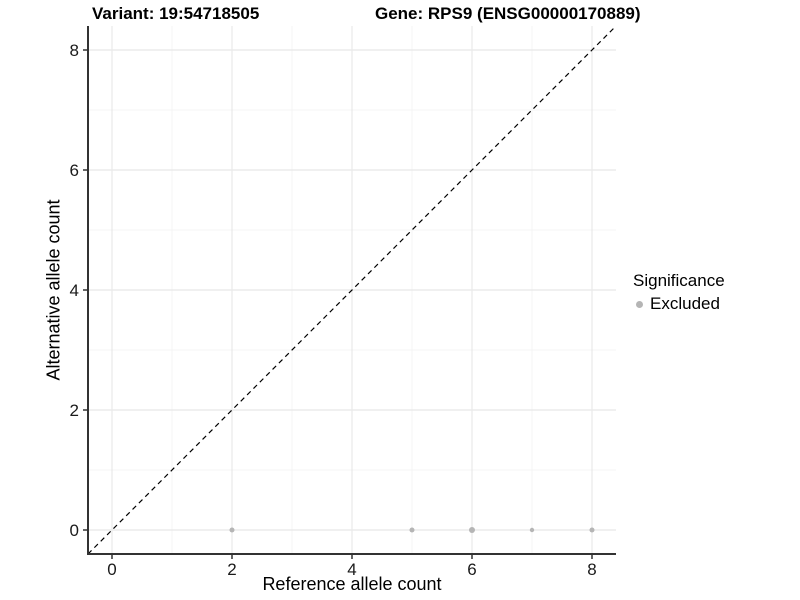 The image size is (800, 600). What do you see at coordinates (508, 13) in the screenshot?
I see `gene-title: Gene: RPS9 (ENSG00000170889)` at bounding box center [508, 13].